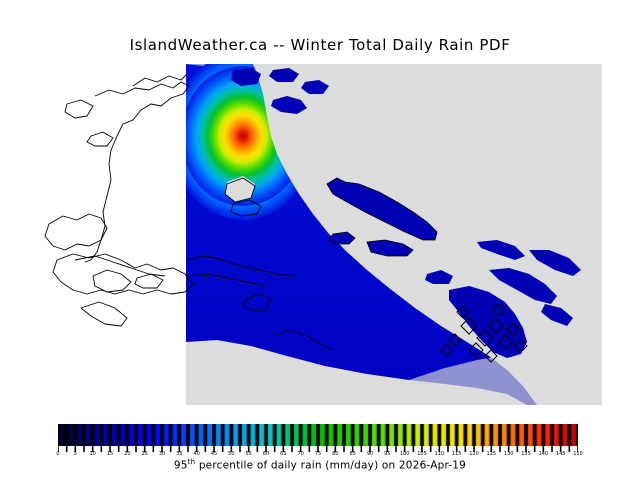  I want to click on colorbar-tick-label: 65, so click(283, 454).